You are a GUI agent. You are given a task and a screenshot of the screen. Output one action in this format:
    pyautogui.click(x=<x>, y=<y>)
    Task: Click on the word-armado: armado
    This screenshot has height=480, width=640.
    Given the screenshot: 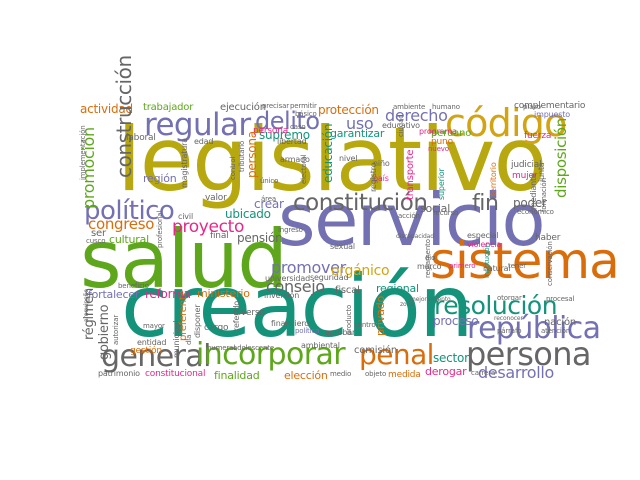 What is the action you would take?
    pyautogui.click(x=295, y=159)
    